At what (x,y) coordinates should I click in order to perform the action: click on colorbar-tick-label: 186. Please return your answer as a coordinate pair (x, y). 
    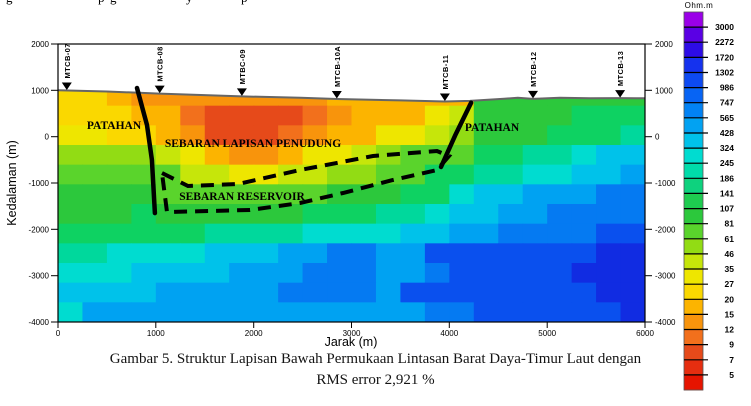
    Looking at the image, I should click on (727, 178).